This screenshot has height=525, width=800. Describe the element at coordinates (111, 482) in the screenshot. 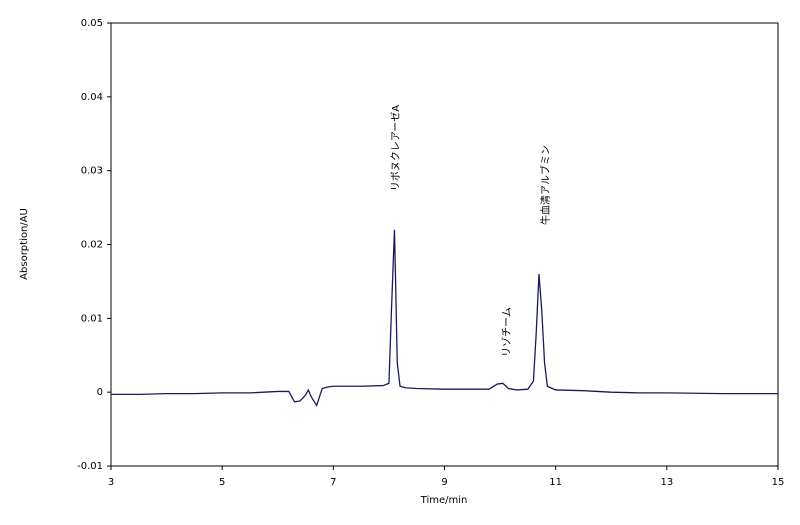

I see `x-tick-label: 3` at that location.